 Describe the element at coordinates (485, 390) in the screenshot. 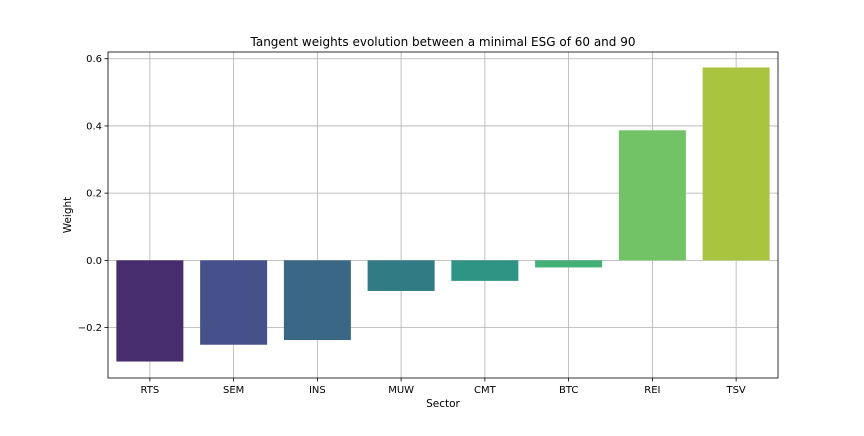

I see `x-tick-label: CMT` at that location.